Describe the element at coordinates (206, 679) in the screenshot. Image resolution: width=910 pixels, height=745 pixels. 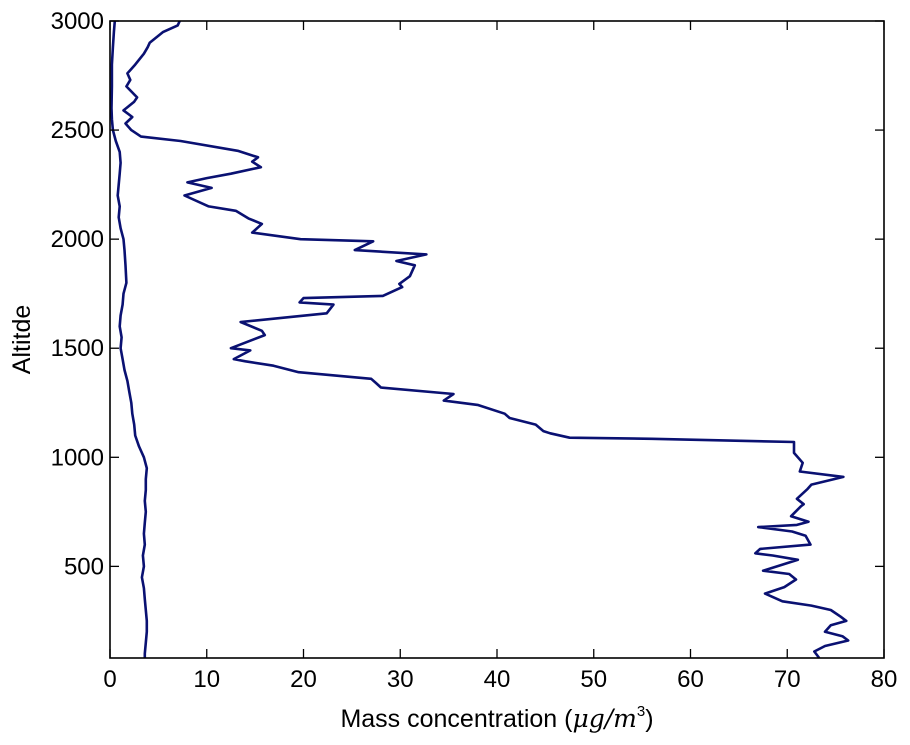
I see `x-tick-label: 10` at that location.